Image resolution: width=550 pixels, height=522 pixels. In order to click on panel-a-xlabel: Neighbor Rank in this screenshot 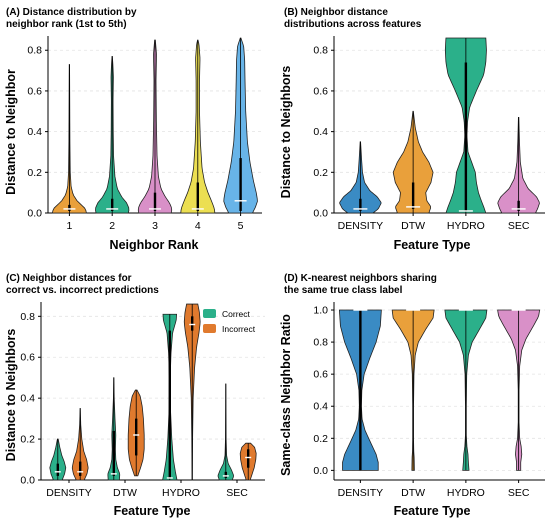, I will do `click(154, 245)`.